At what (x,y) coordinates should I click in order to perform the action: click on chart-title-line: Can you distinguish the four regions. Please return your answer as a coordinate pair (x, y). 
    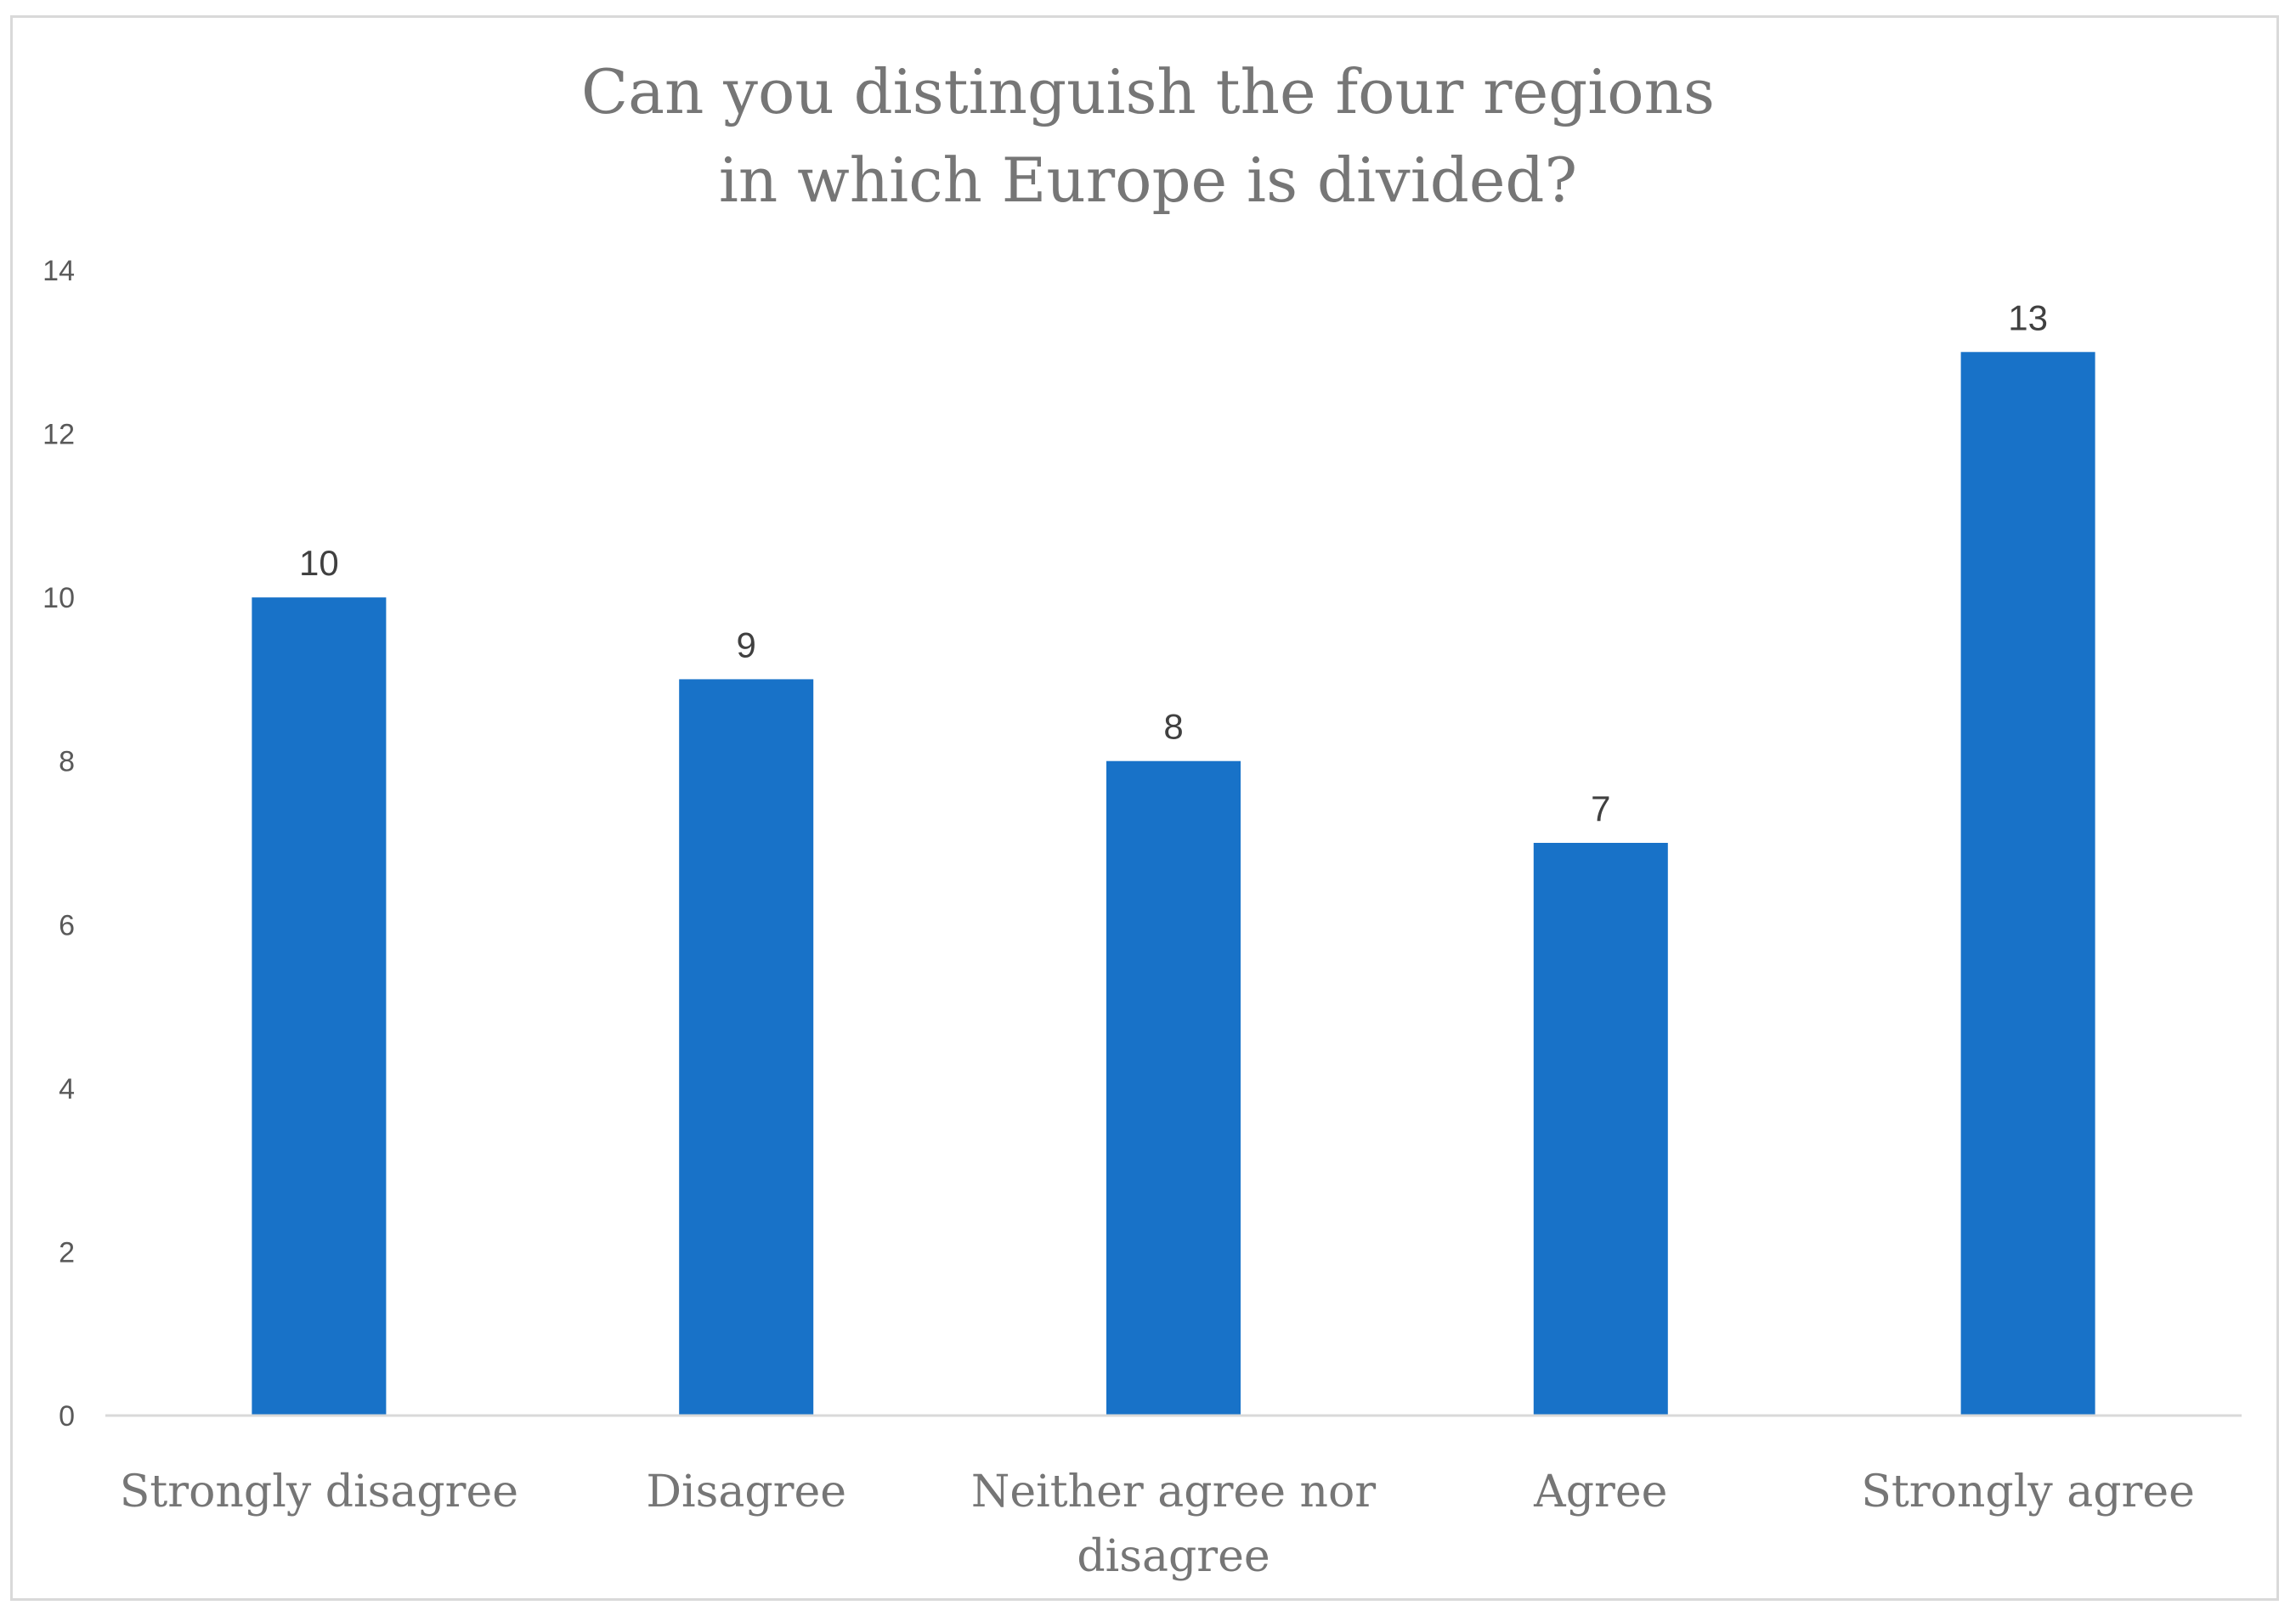
    Looking at the image, I should click on (1148, 91).